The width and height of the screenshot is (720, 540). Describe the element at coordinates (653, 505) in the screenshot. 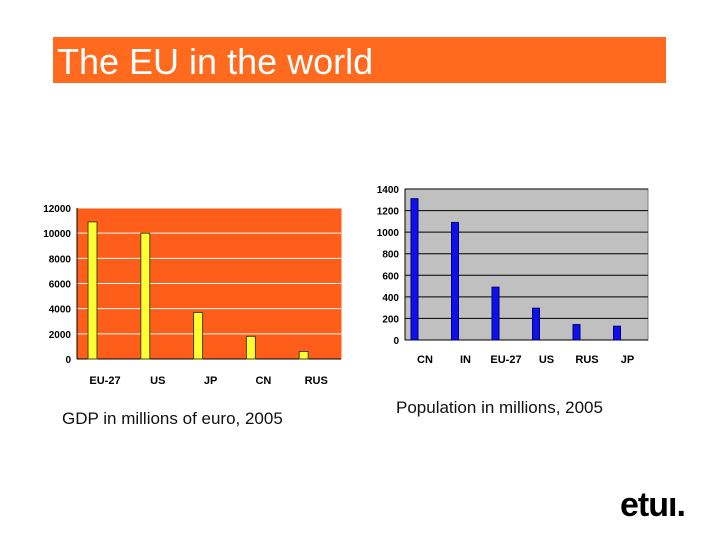

I see `etui-logo: etuı.` at that location.